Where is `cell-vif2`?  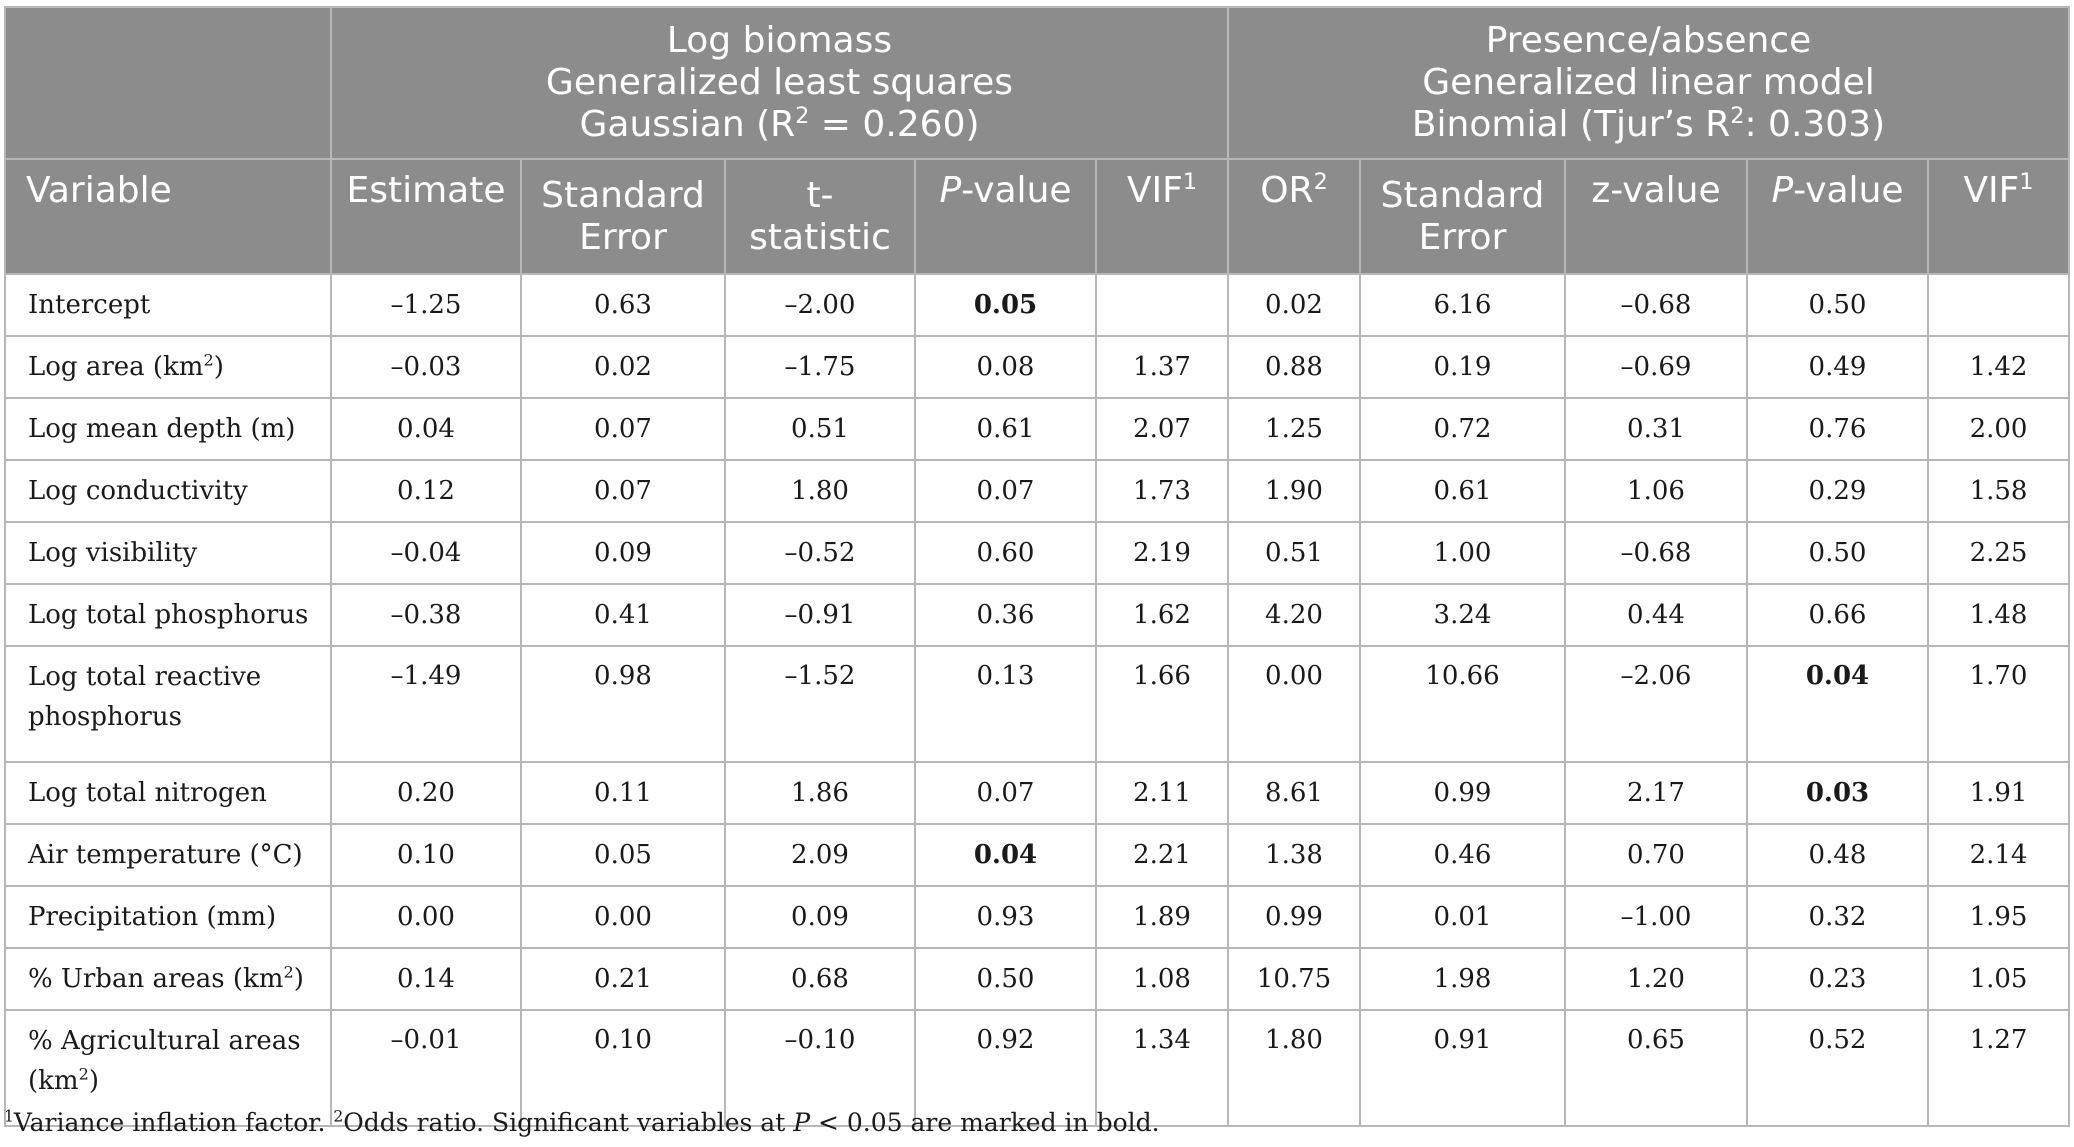 cell-vif2 is located at coordinates (1998, 305).